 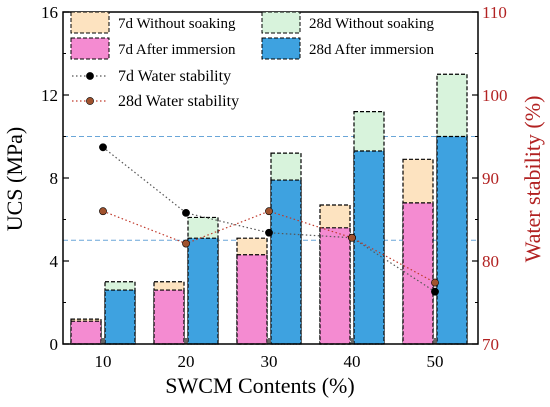 I want to click on y2-tick-label: 80, so click(x=490, y=261).